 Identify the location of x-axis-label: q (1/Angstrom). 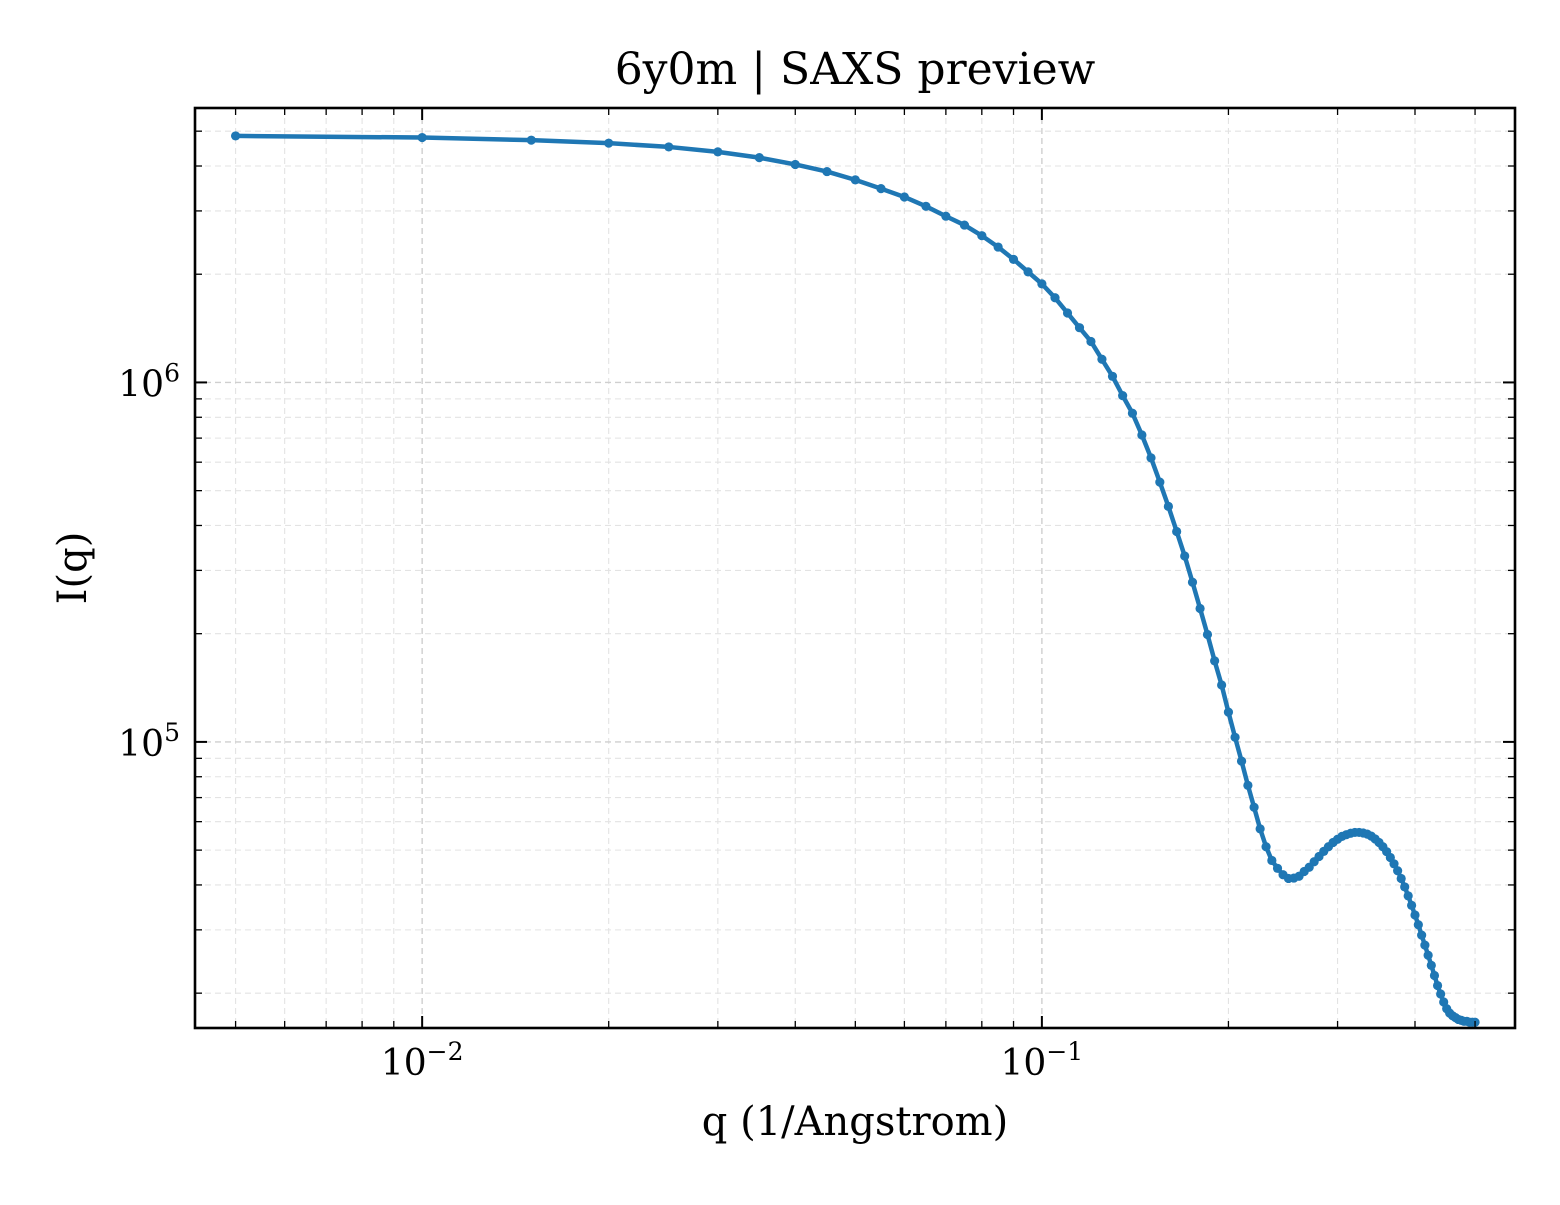
(855, 1122).